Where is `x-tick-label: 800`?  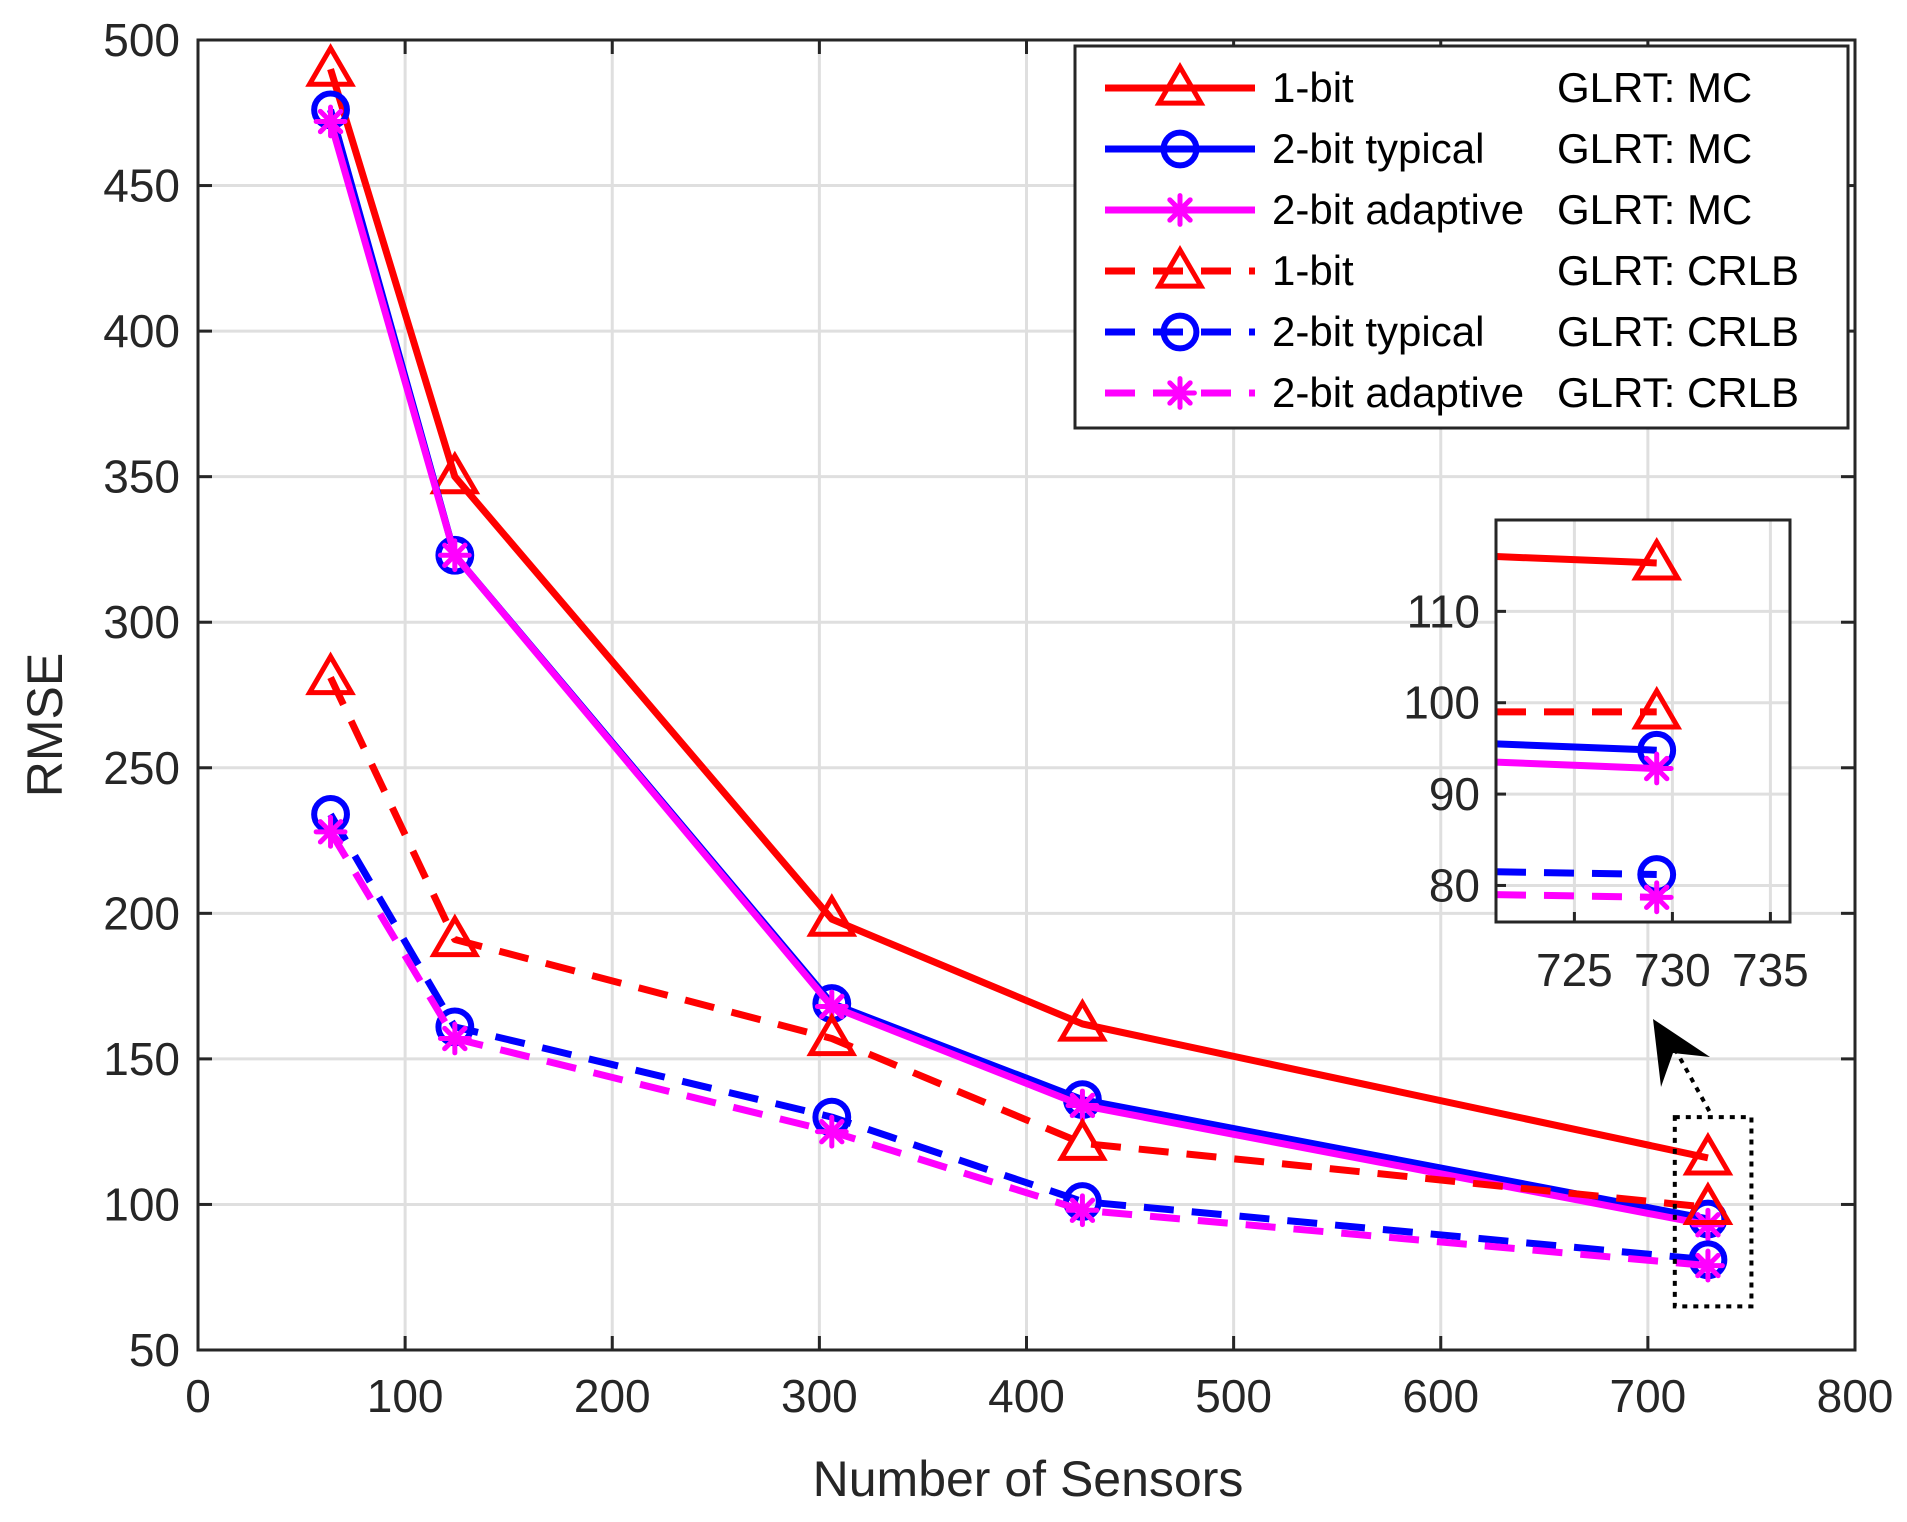
x-tick-label: 800 is located at coordinates (1855, 1396).